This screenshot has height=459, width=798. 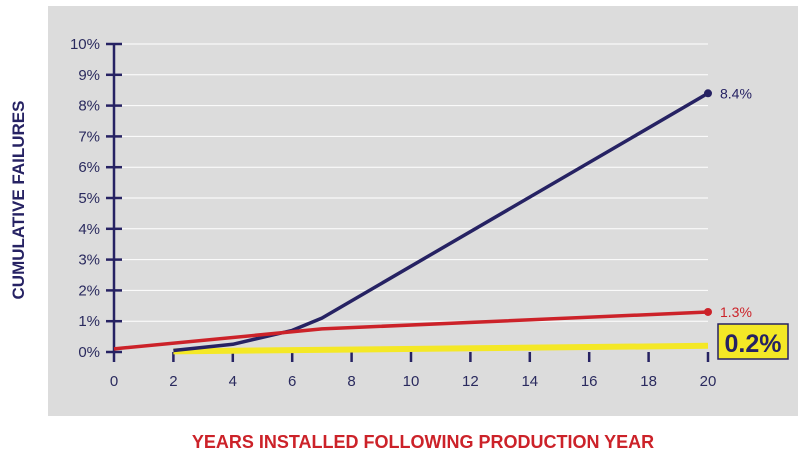 I want to click on y-tick-label: 1%, so click(x=89, y=321).